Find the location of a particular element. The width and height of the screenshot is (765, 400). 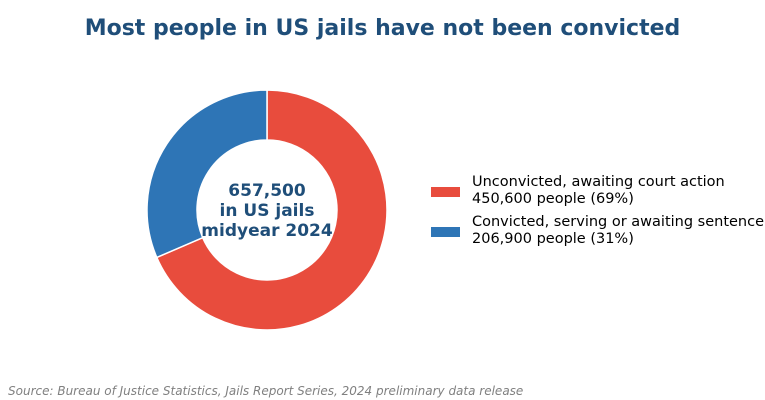

center-label-line-2: in US jails is located at coordinates (267, 211).